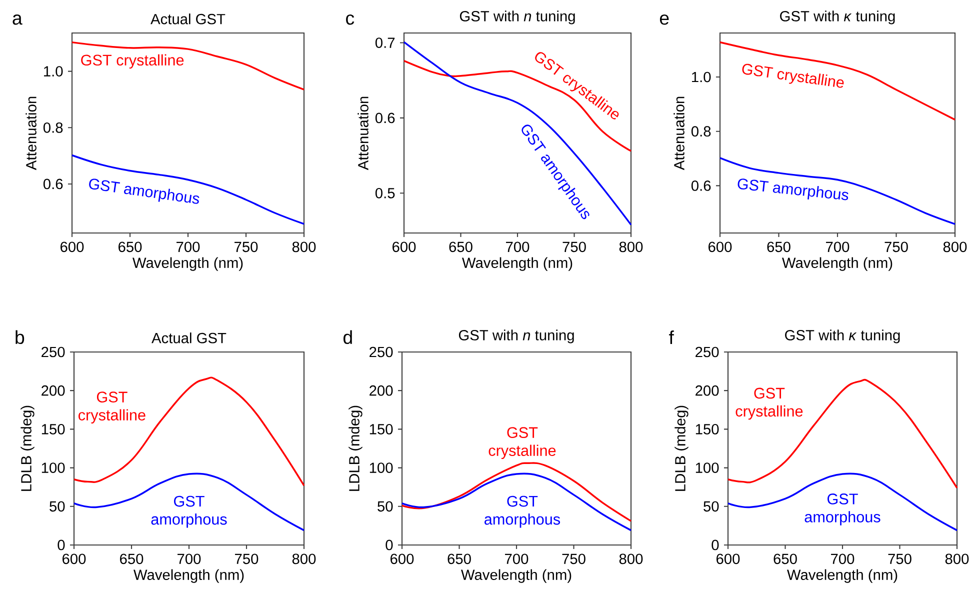 The image size is (978, 596). Describe the element at coordinates (350, 19) in the screenshot. I see `text: c` at that location.